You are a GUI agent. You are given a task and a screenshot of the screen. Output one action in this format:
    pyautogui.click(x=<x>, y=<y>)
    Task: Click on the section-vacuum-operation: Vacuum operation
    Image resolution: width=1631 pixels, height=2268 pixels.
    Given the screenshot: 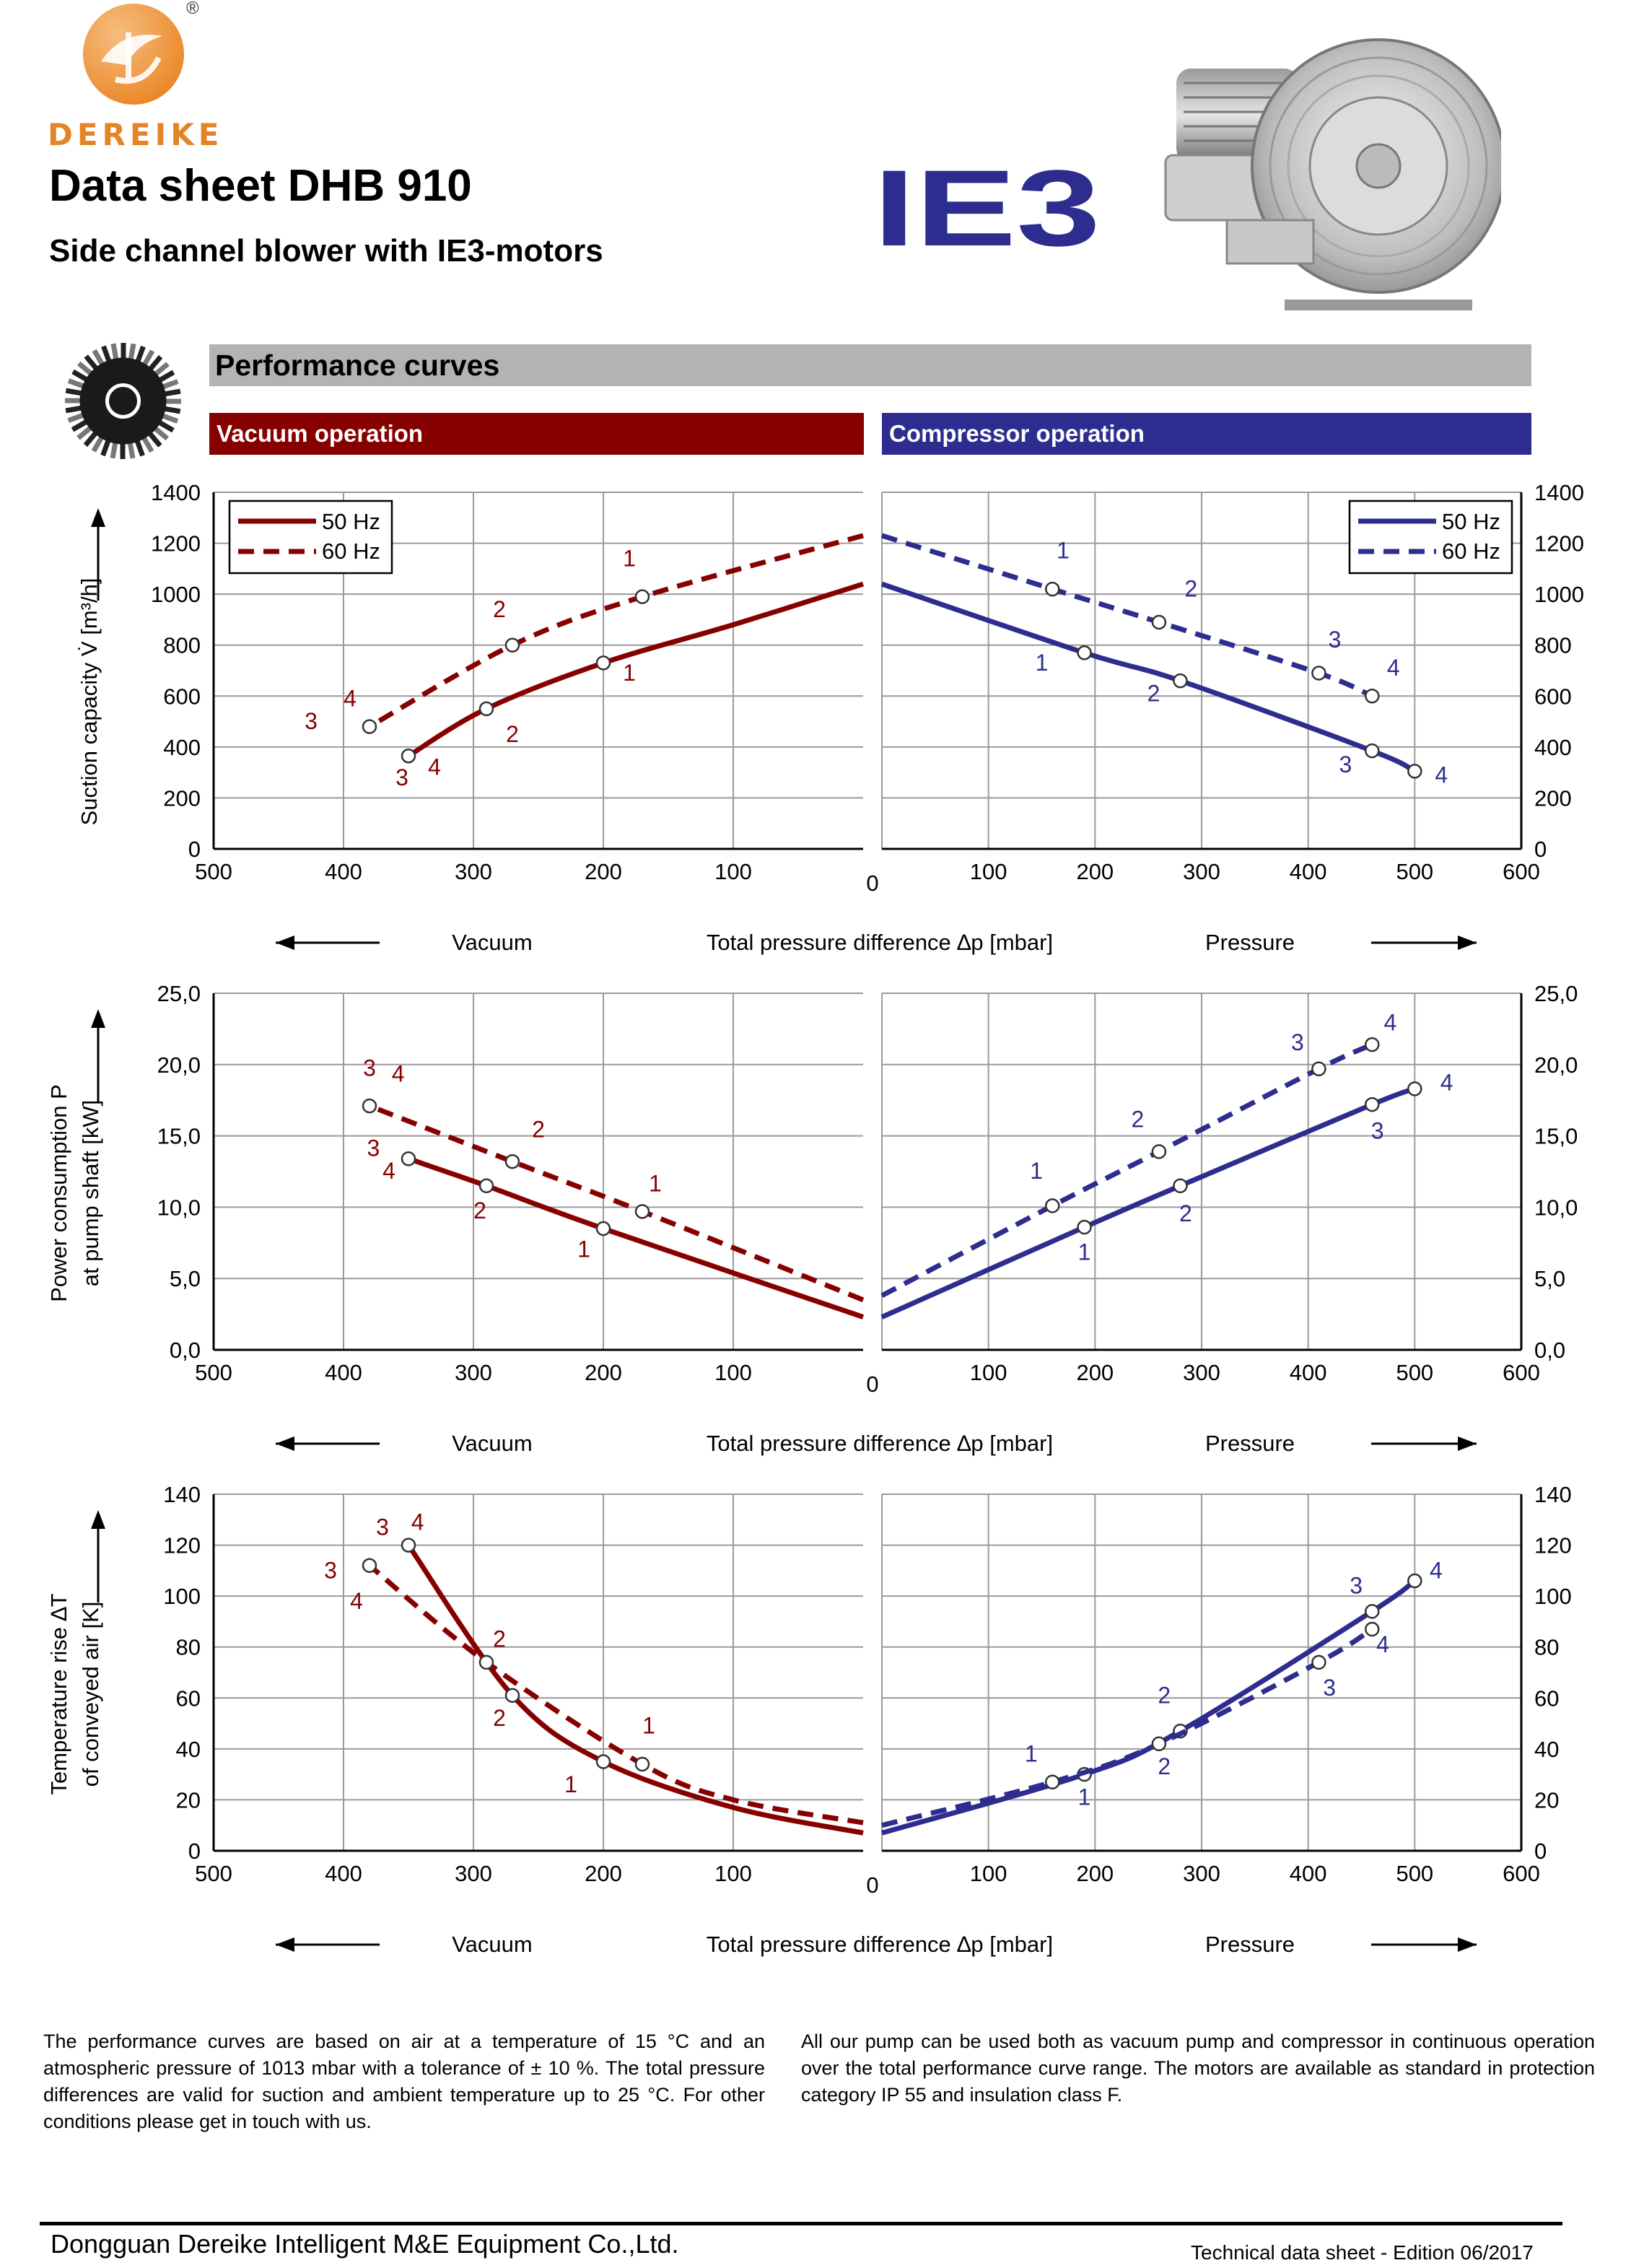 What is the action you would take?
    pyautogui.click(x=536, y=434)
    